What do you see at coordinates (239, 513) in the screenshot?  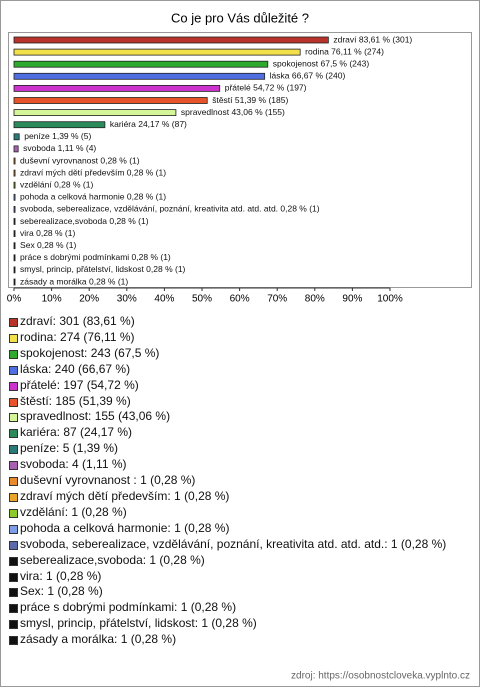 I see `legend-item: vzdělání: 1 (0,28 %)` at bounding box center [239, 513].